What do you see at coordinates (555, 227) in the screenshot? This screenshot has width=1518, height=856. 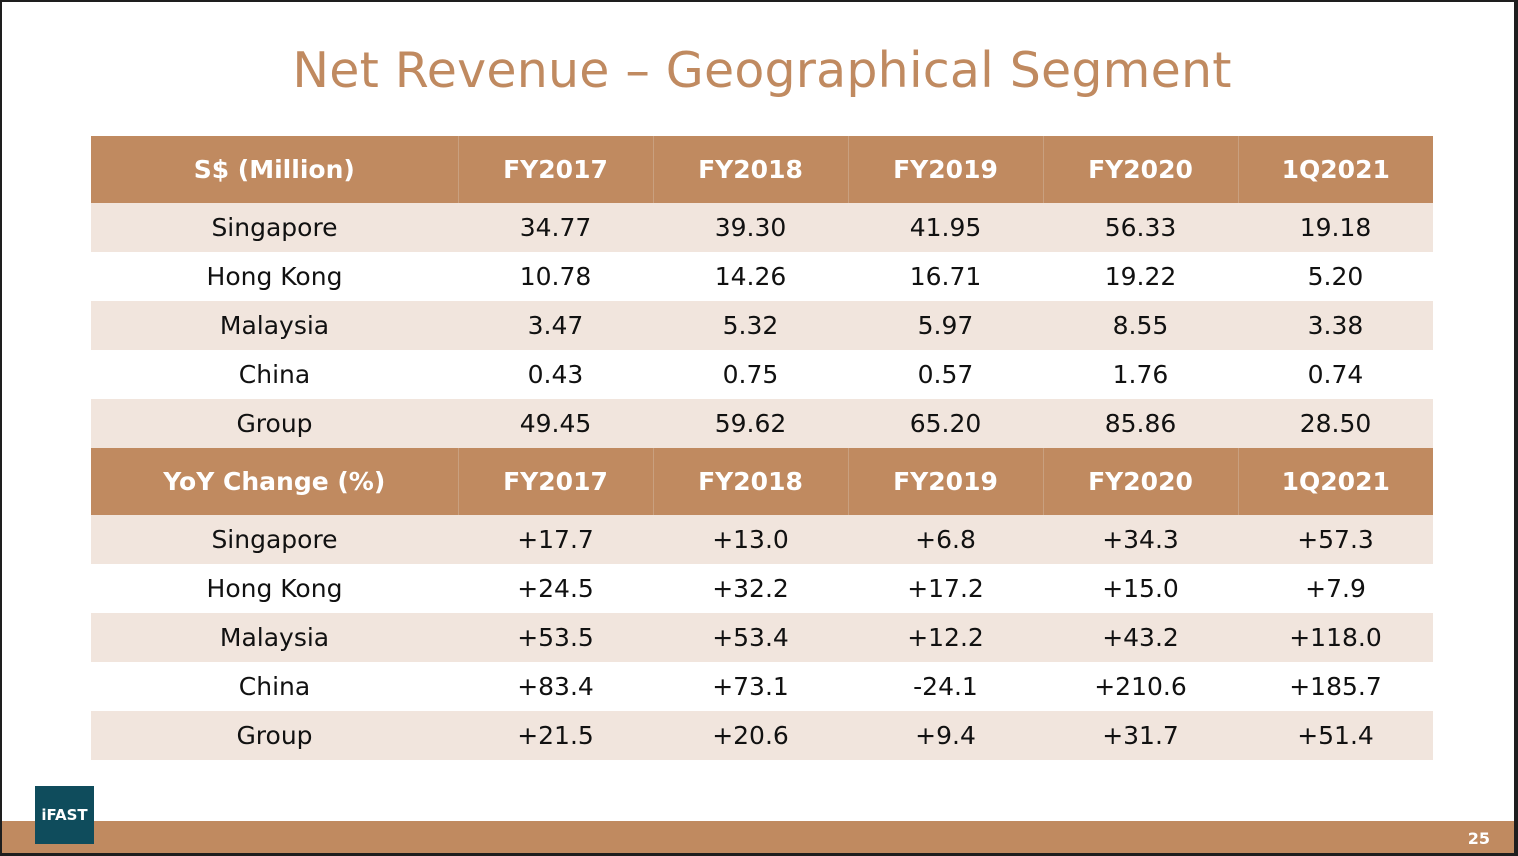 I see `table-cell: 34.77` at bounding box center [555, 227].